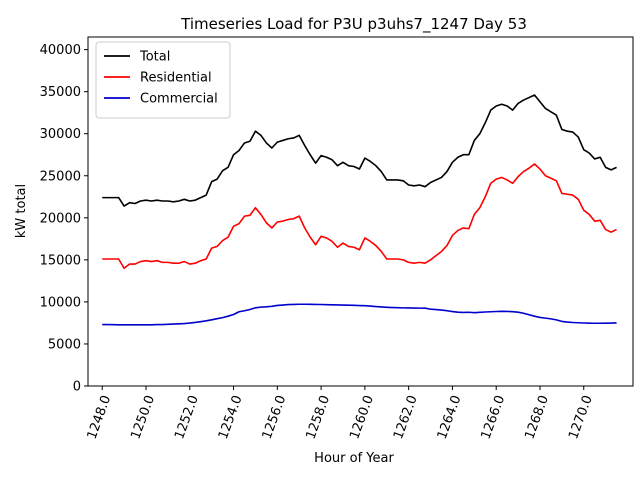  I want to click on x-tick-label: 1262.0, so click(406, 417).